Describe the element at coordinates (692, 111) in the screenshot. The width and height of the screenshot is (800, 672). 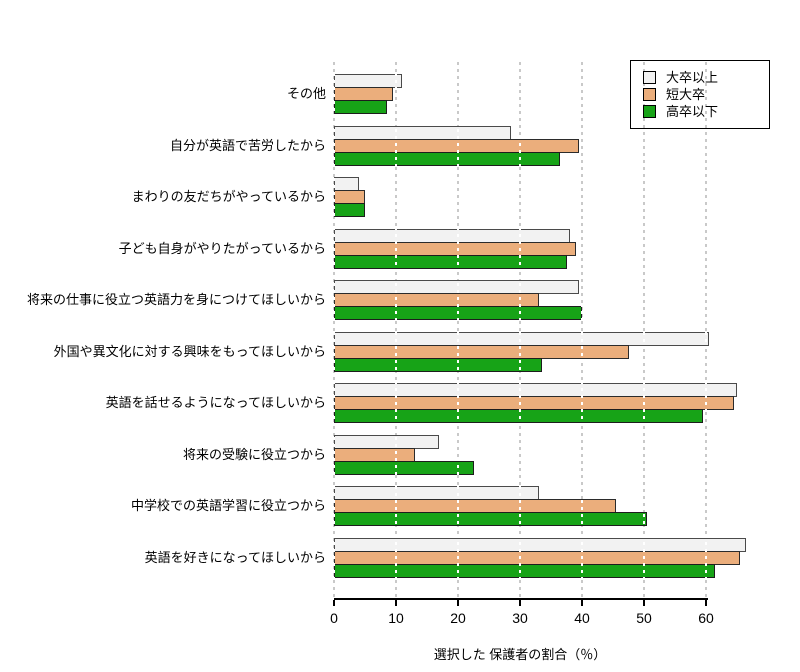
I see `legend-label: 高卒以下` at that location.